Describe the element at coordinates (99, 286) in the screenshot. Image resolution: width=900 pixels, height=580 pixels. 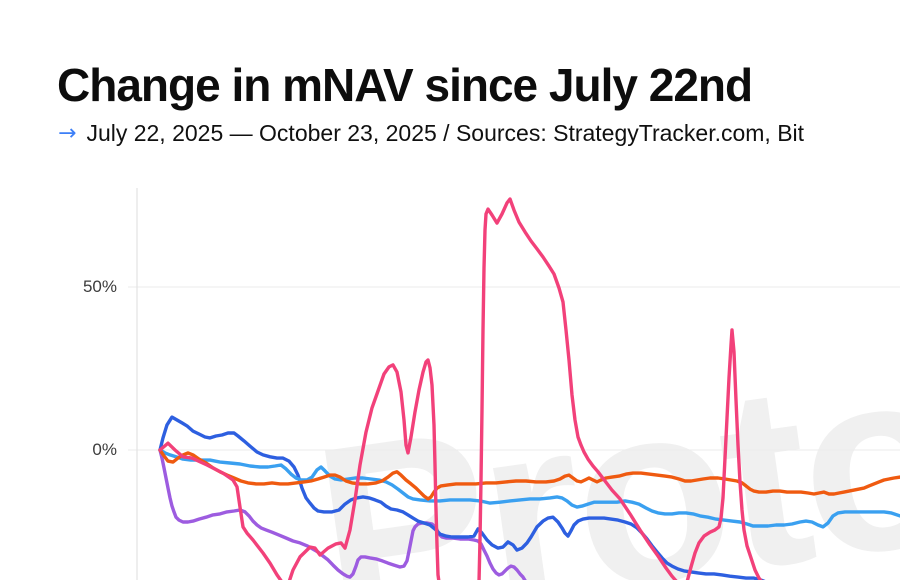
I see `y-axis-label-50: 50%` at that location.